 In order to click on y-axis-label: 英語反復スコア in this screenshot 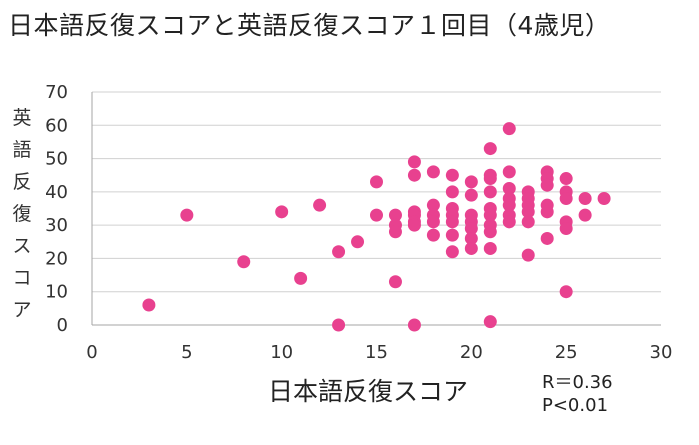, I will do `click(22, 214)`.